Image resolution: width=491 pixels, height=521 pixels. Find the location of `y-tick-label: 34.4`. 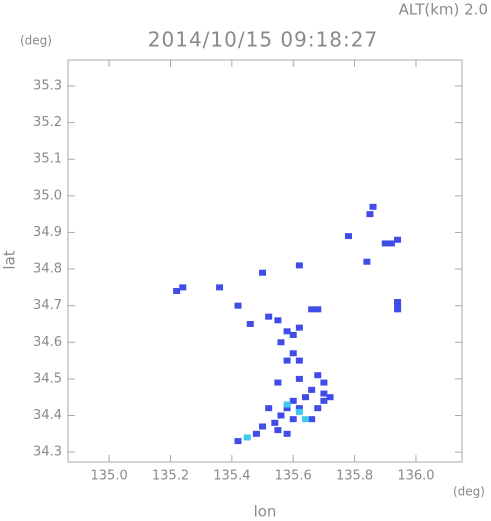

y-tick-label: 34.4 is located at coordinates (47, 415).